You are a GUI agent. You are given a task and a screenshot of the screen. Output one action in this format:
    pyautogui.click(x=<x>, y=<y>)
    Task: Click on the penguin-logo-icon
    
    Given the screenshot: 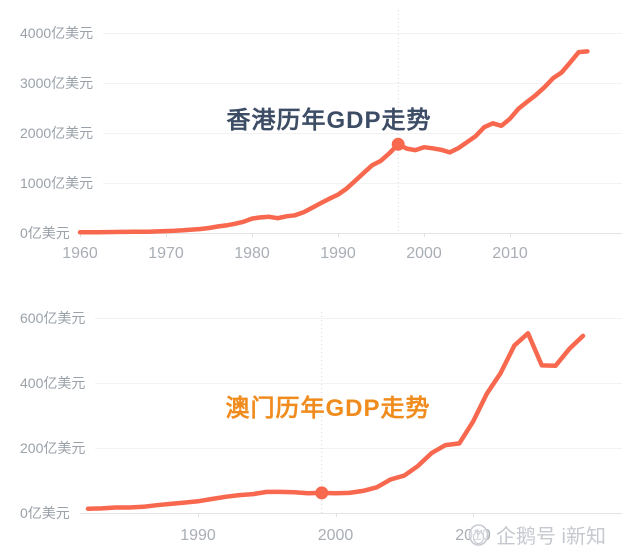 What is the action you would take?
    pyautogui.click(x=478, y=535)
    